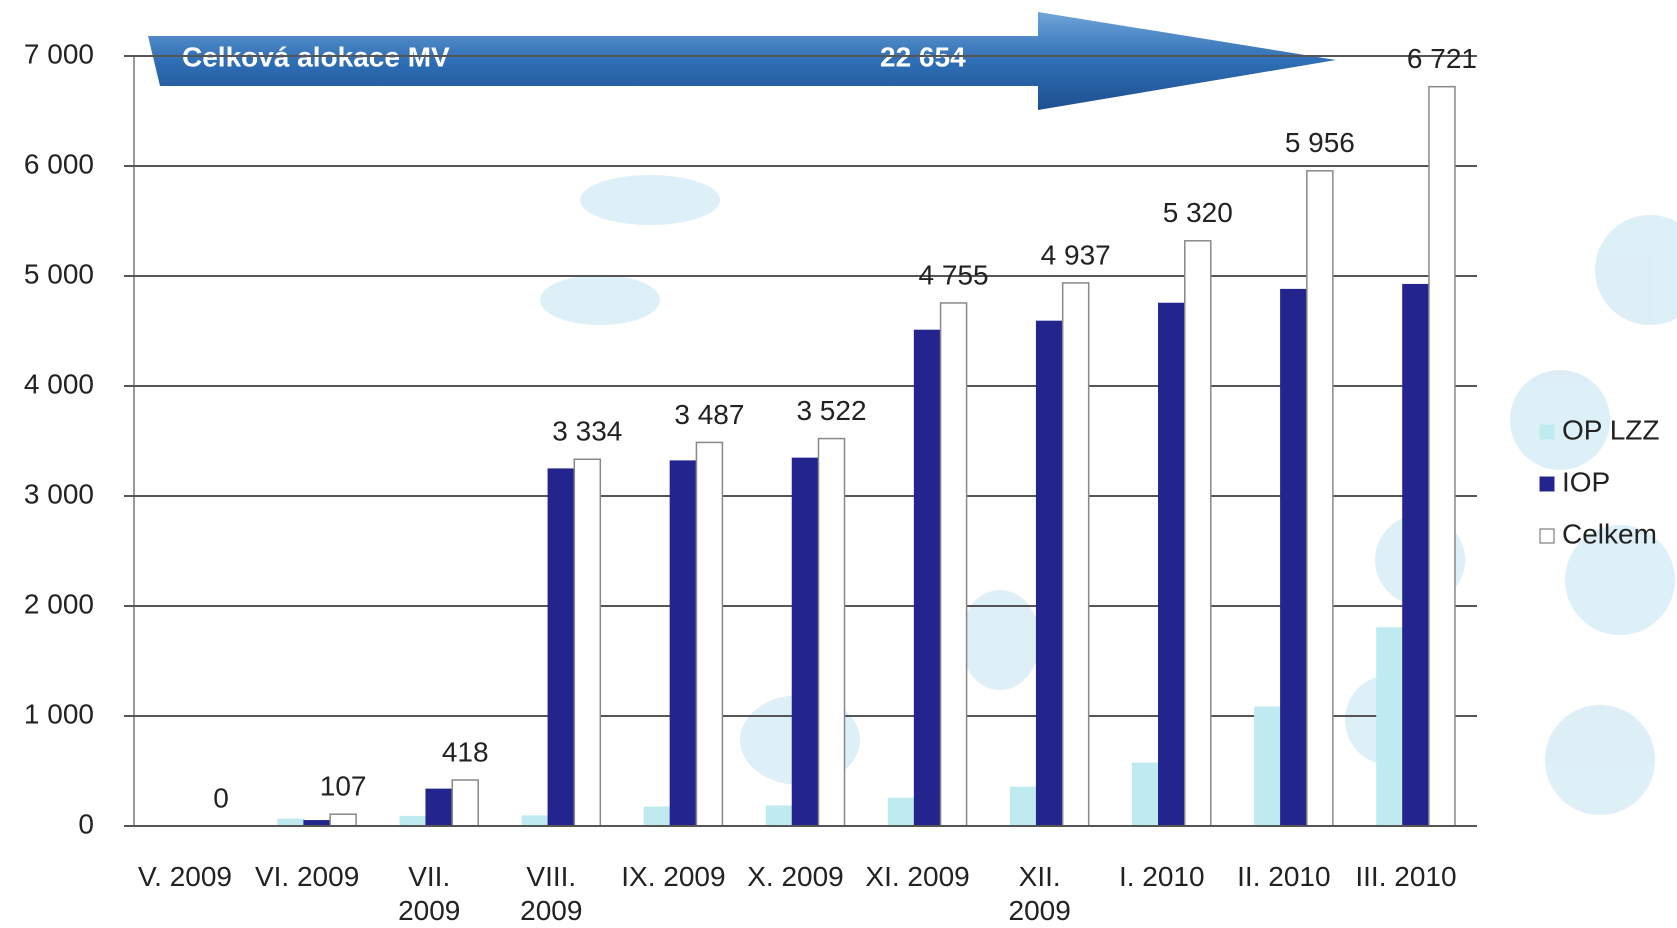 Image resolution: width=1677 pixels, height=928 pixels. I want to click on x-tick-label: VII. 2009, so click(429, 893).